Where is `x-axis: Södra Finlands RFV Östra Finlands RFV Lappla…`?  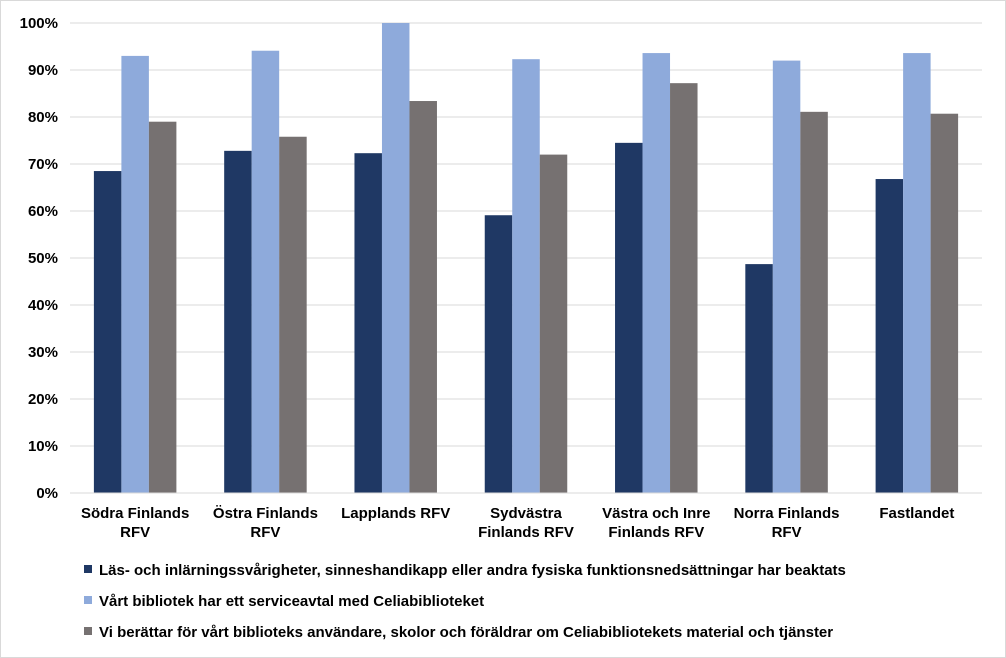
x-axis: Södra Finlands RFV Östra Finlands RFV Lappla… is located at coordinates (526, 516).